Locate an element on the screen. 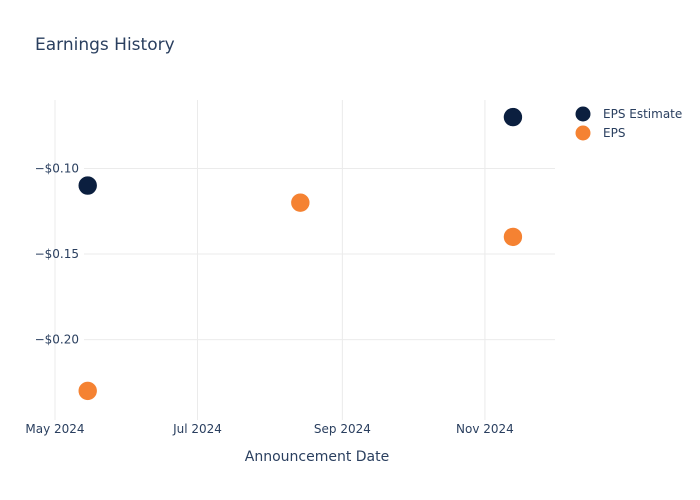 The image size is (700, 500). x-axis-ticks: May 2024 Jul 2024 Sep 2024 Nov 2024 is located at coordinates (269, 429).